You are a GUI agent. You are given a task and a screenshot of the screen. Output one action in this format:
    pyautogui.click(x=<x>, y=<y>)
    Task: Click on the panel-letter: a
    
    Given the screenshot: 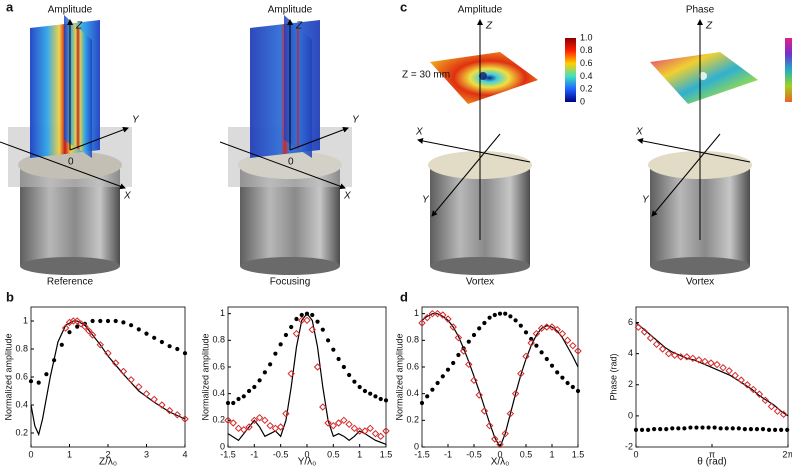 What is the action you would take?
    pyautogui.click(x=10, y=7)
    